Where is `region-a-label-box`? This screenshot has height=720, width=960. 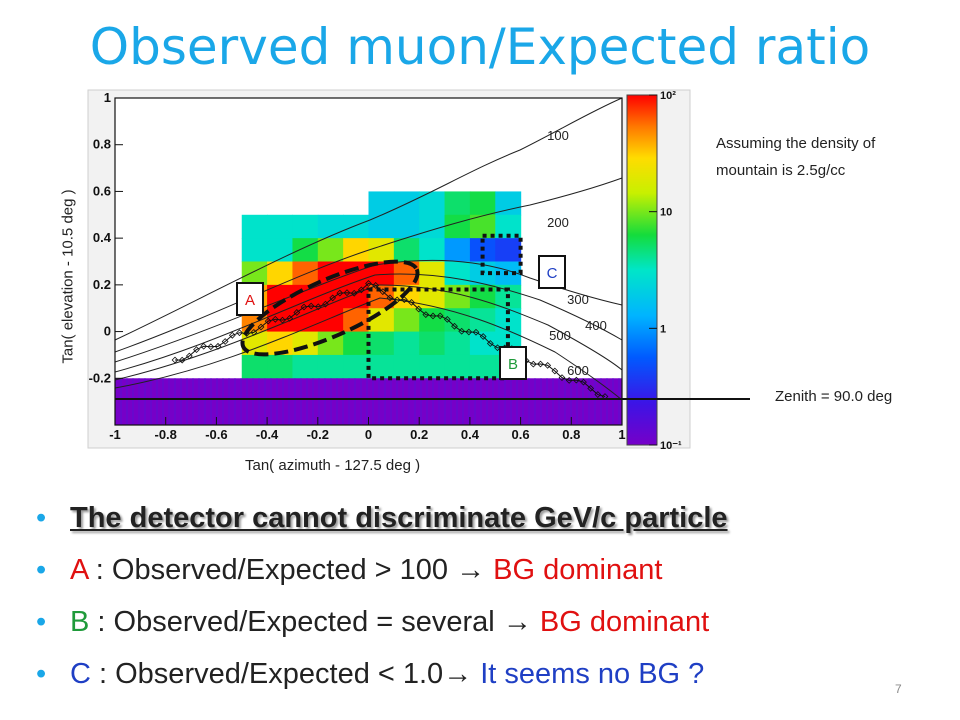
region-a-label-box is located at coordinates (250, 299).